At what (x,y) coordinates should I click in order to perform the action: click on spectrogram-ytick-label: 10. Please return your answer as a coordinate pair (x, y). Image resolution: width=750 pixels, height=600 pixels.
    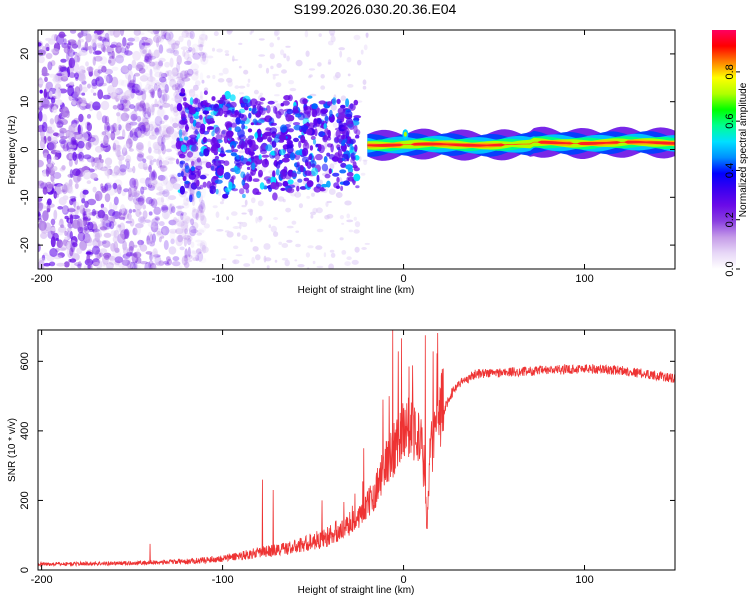
    Looking at the image, I should click on (25, 102).